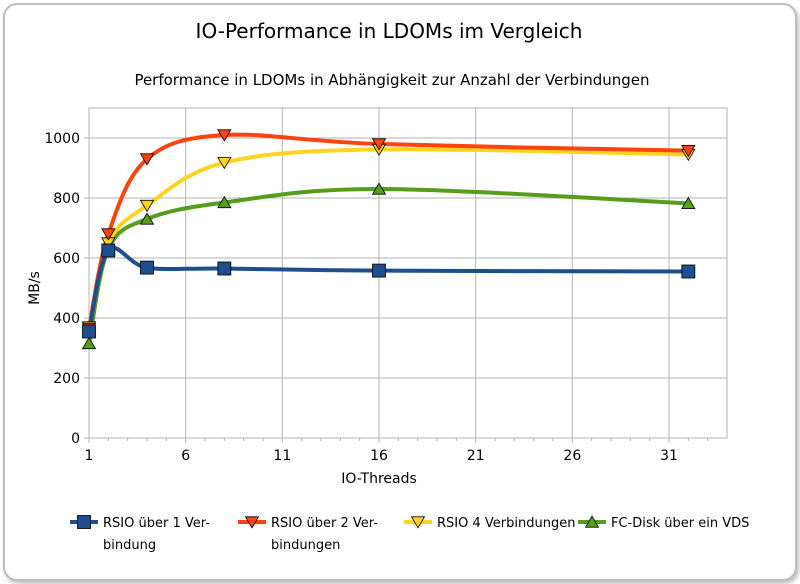 The width and height of the screenshot is (800, 584). I want to click on legend-label: FC-Disk über ein VDS, so click(680, 523).